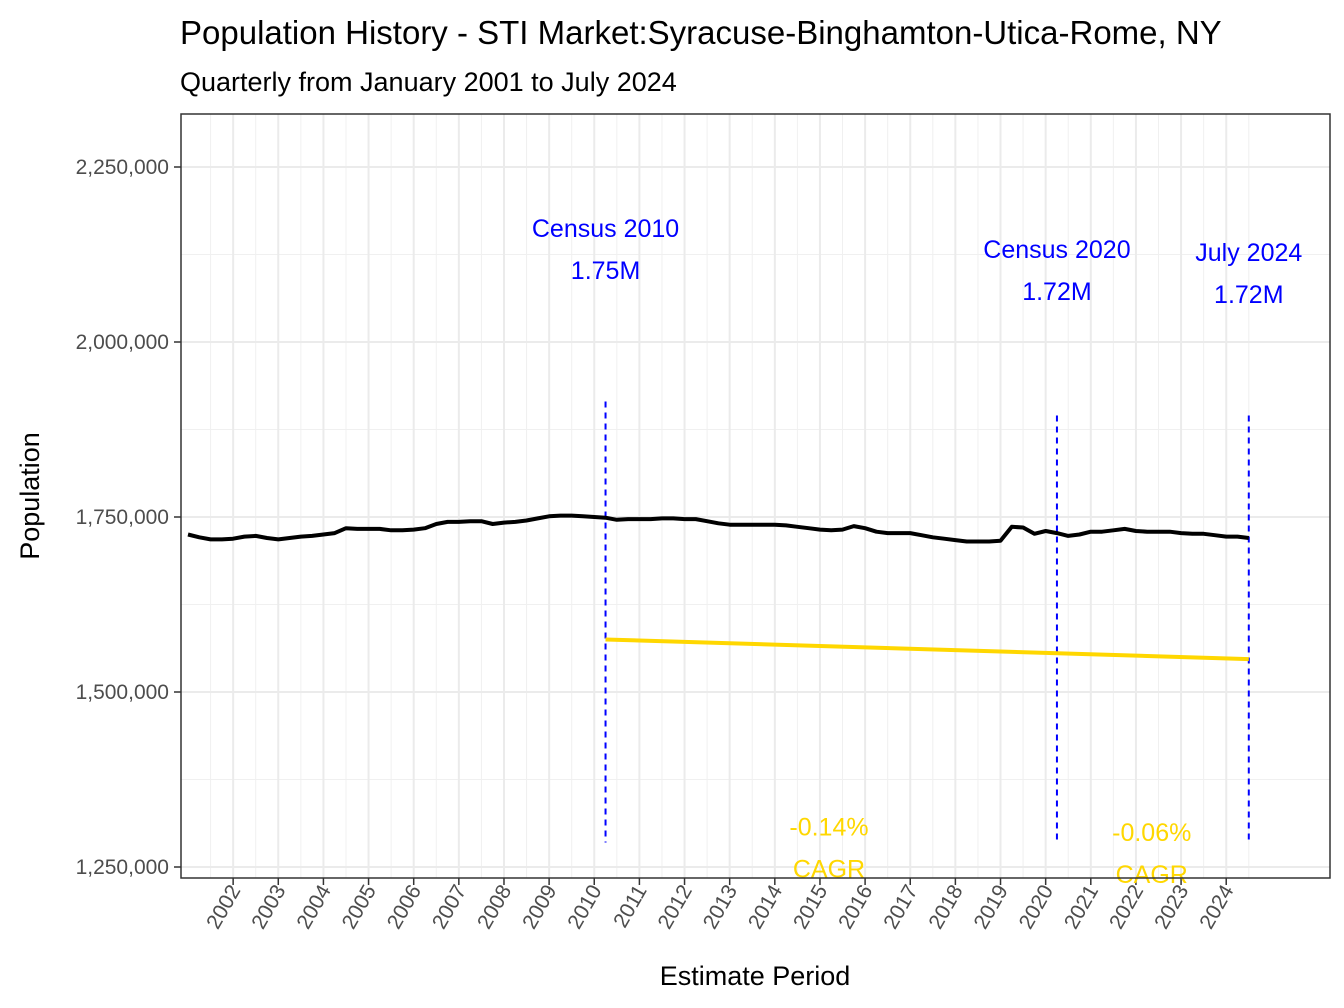  I want to click on y-tick-label: 1,750,000, so click(122, 517).